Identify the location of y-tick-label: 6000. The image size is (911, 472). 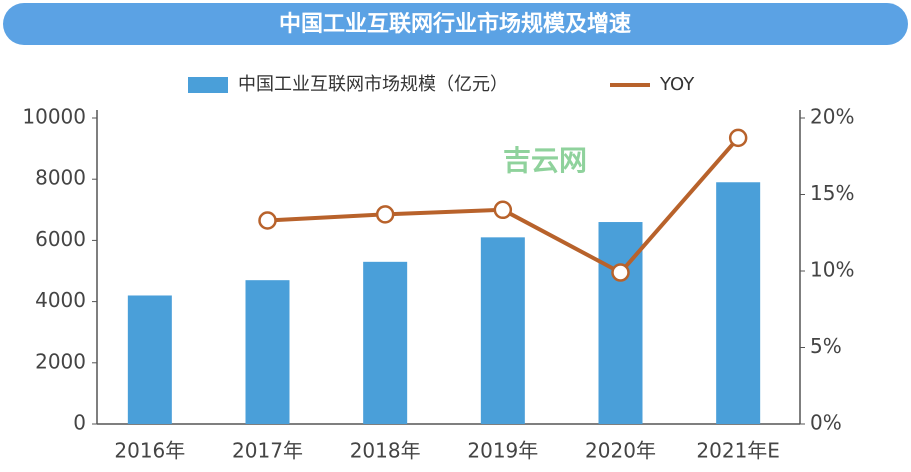
(60, 239).